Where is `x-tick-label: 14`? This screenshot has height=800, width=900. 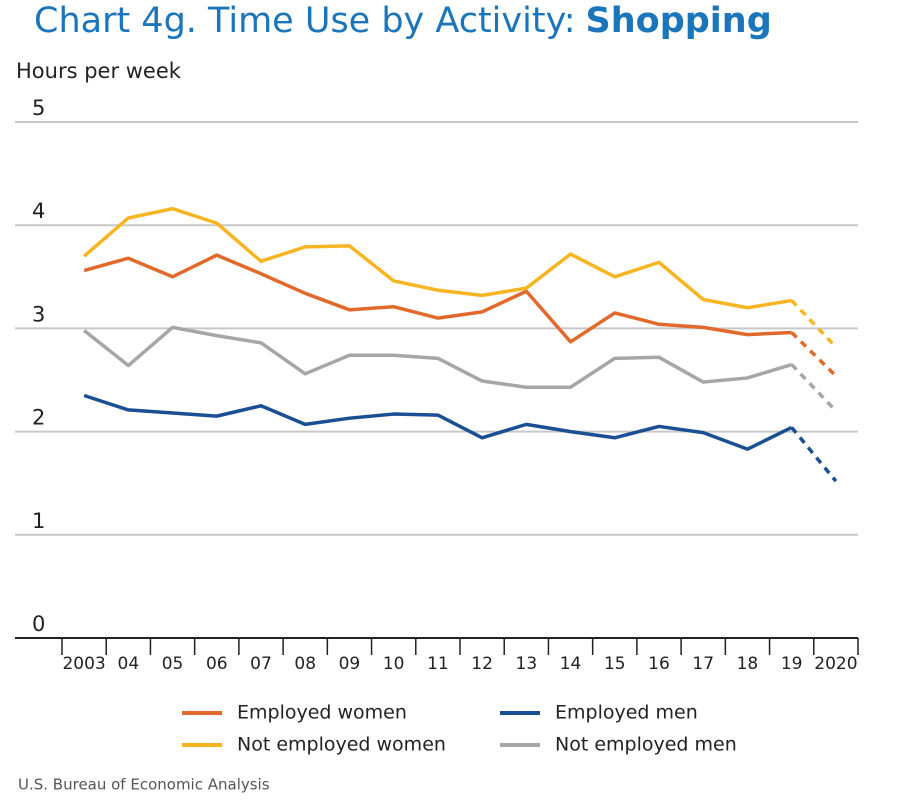 x-tick-label: 14 is located at coordinates (571, 664).